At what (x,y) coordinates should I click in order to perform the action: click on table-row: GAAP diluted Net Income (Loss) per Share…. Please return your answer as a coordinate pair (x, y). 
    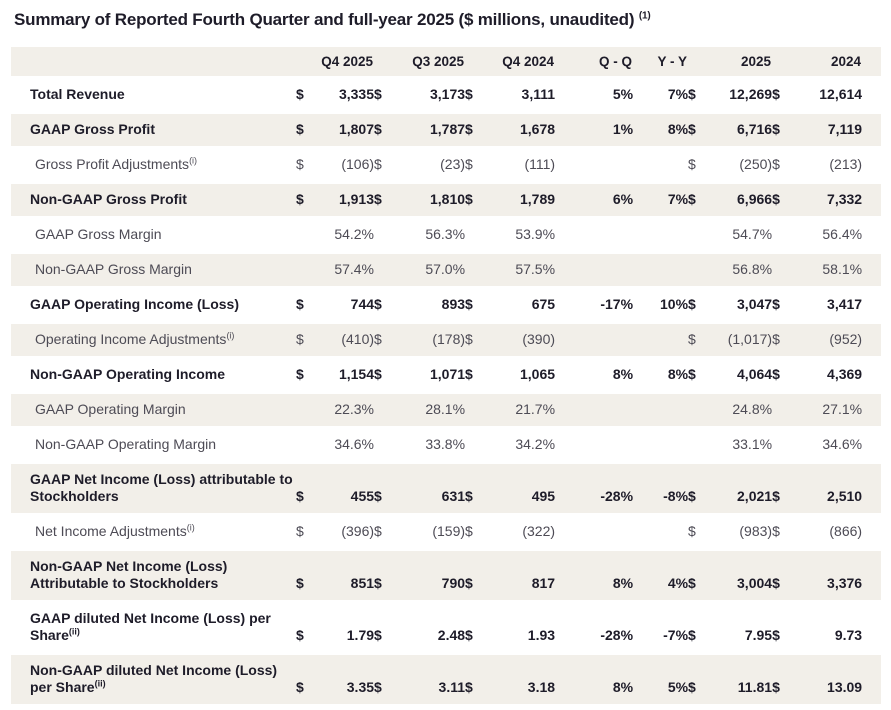
    Looking at the image, I should click on (446, 628).